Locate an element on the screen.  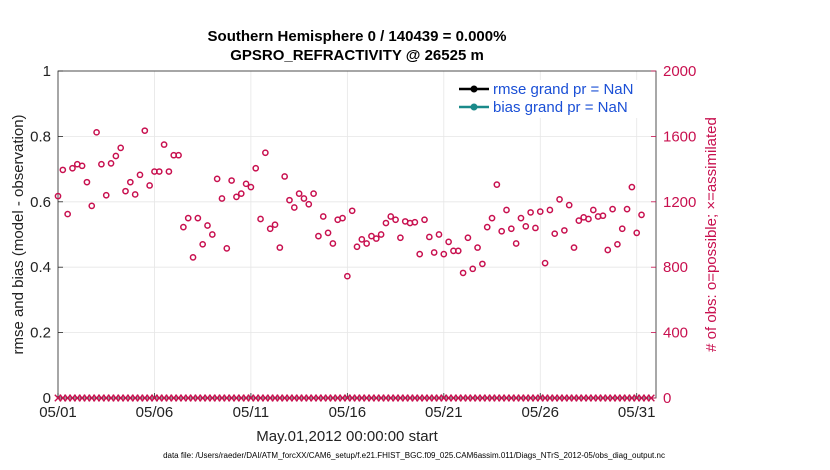
legend-bias-label: bias grand pr = NaN is located at coordinates (560, 107).